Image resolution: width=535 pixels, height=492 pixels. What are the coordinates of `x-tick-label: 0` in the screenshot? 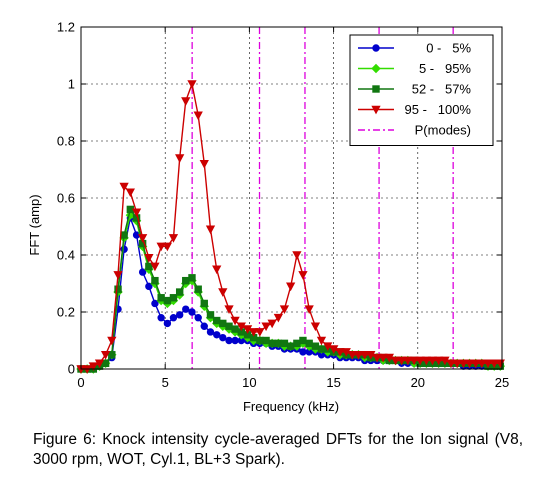 It's located at (80, 382).